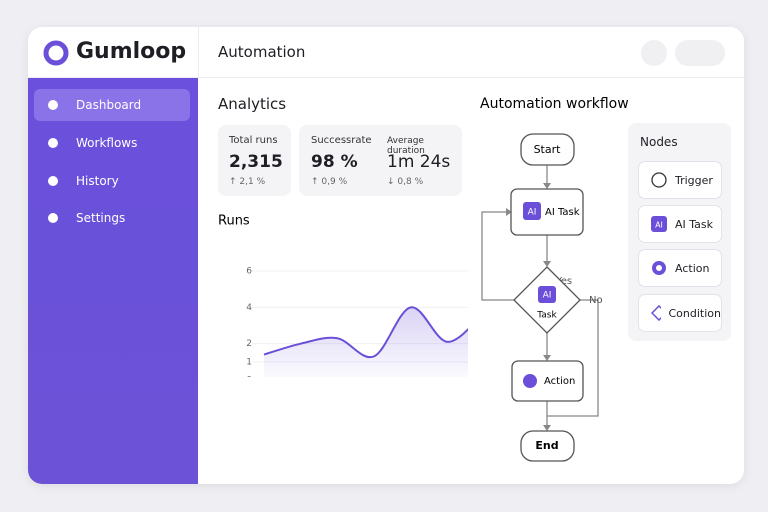  I want to click on stat-value: 1m 24s, so click(419, 162).